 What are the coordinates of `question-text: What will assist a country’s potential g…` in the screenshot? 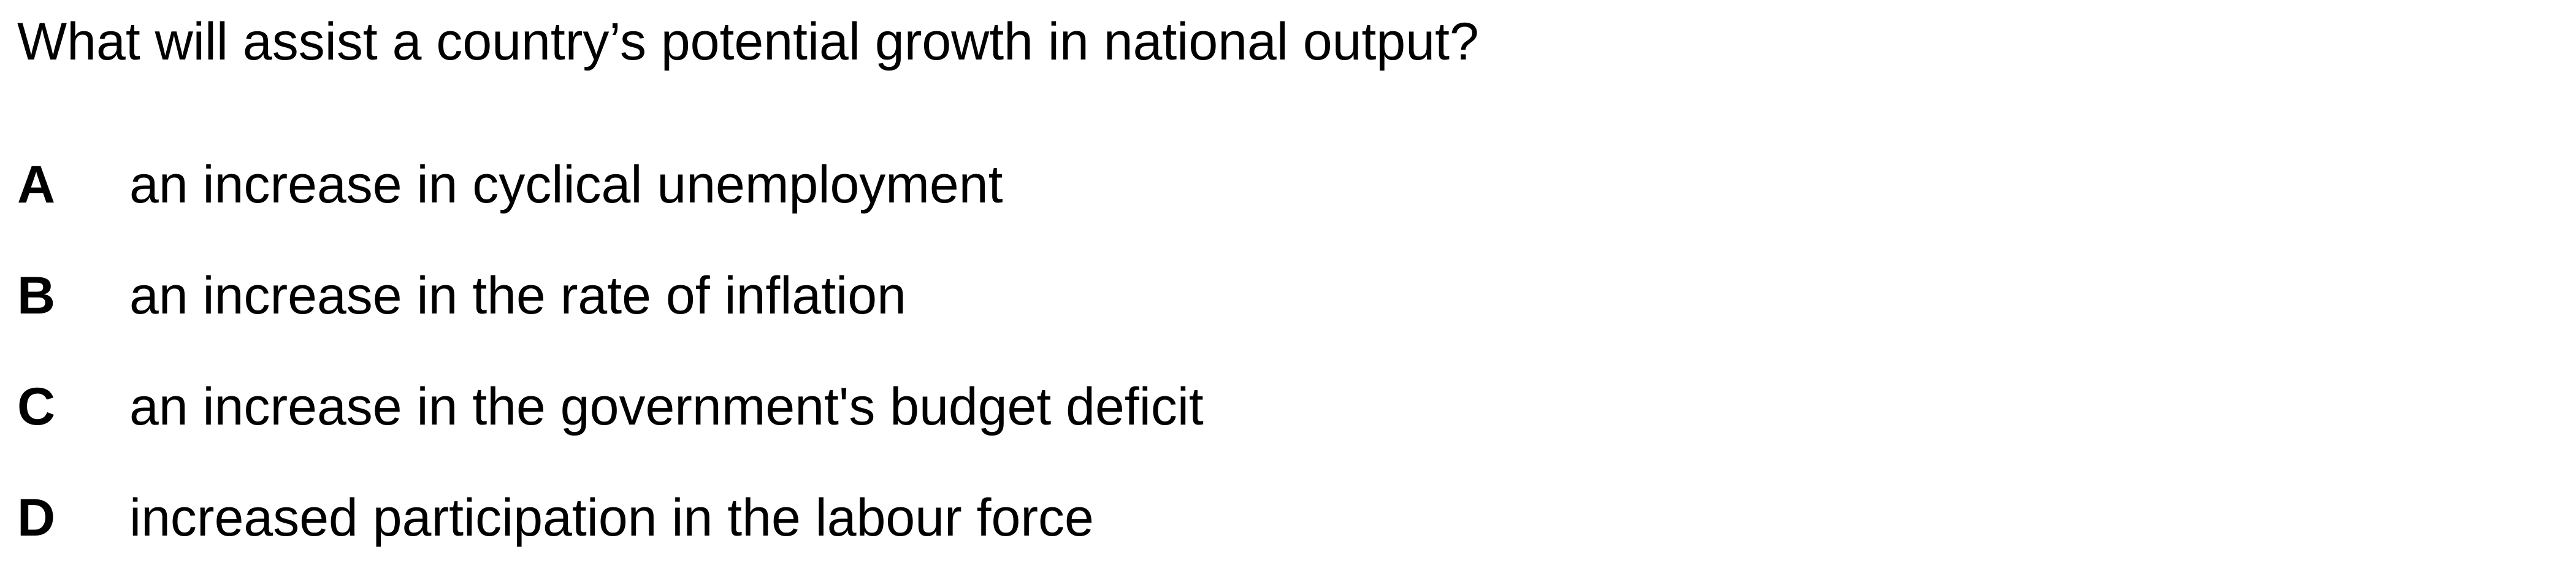 It's located at (748, 41).